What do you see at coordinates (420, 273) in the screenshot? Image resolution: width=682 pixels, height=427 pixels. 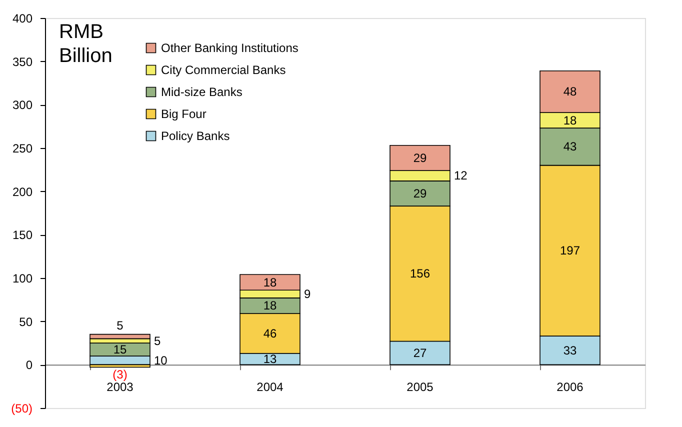 I see `data-label: 156` at bounding box center [420, 273].